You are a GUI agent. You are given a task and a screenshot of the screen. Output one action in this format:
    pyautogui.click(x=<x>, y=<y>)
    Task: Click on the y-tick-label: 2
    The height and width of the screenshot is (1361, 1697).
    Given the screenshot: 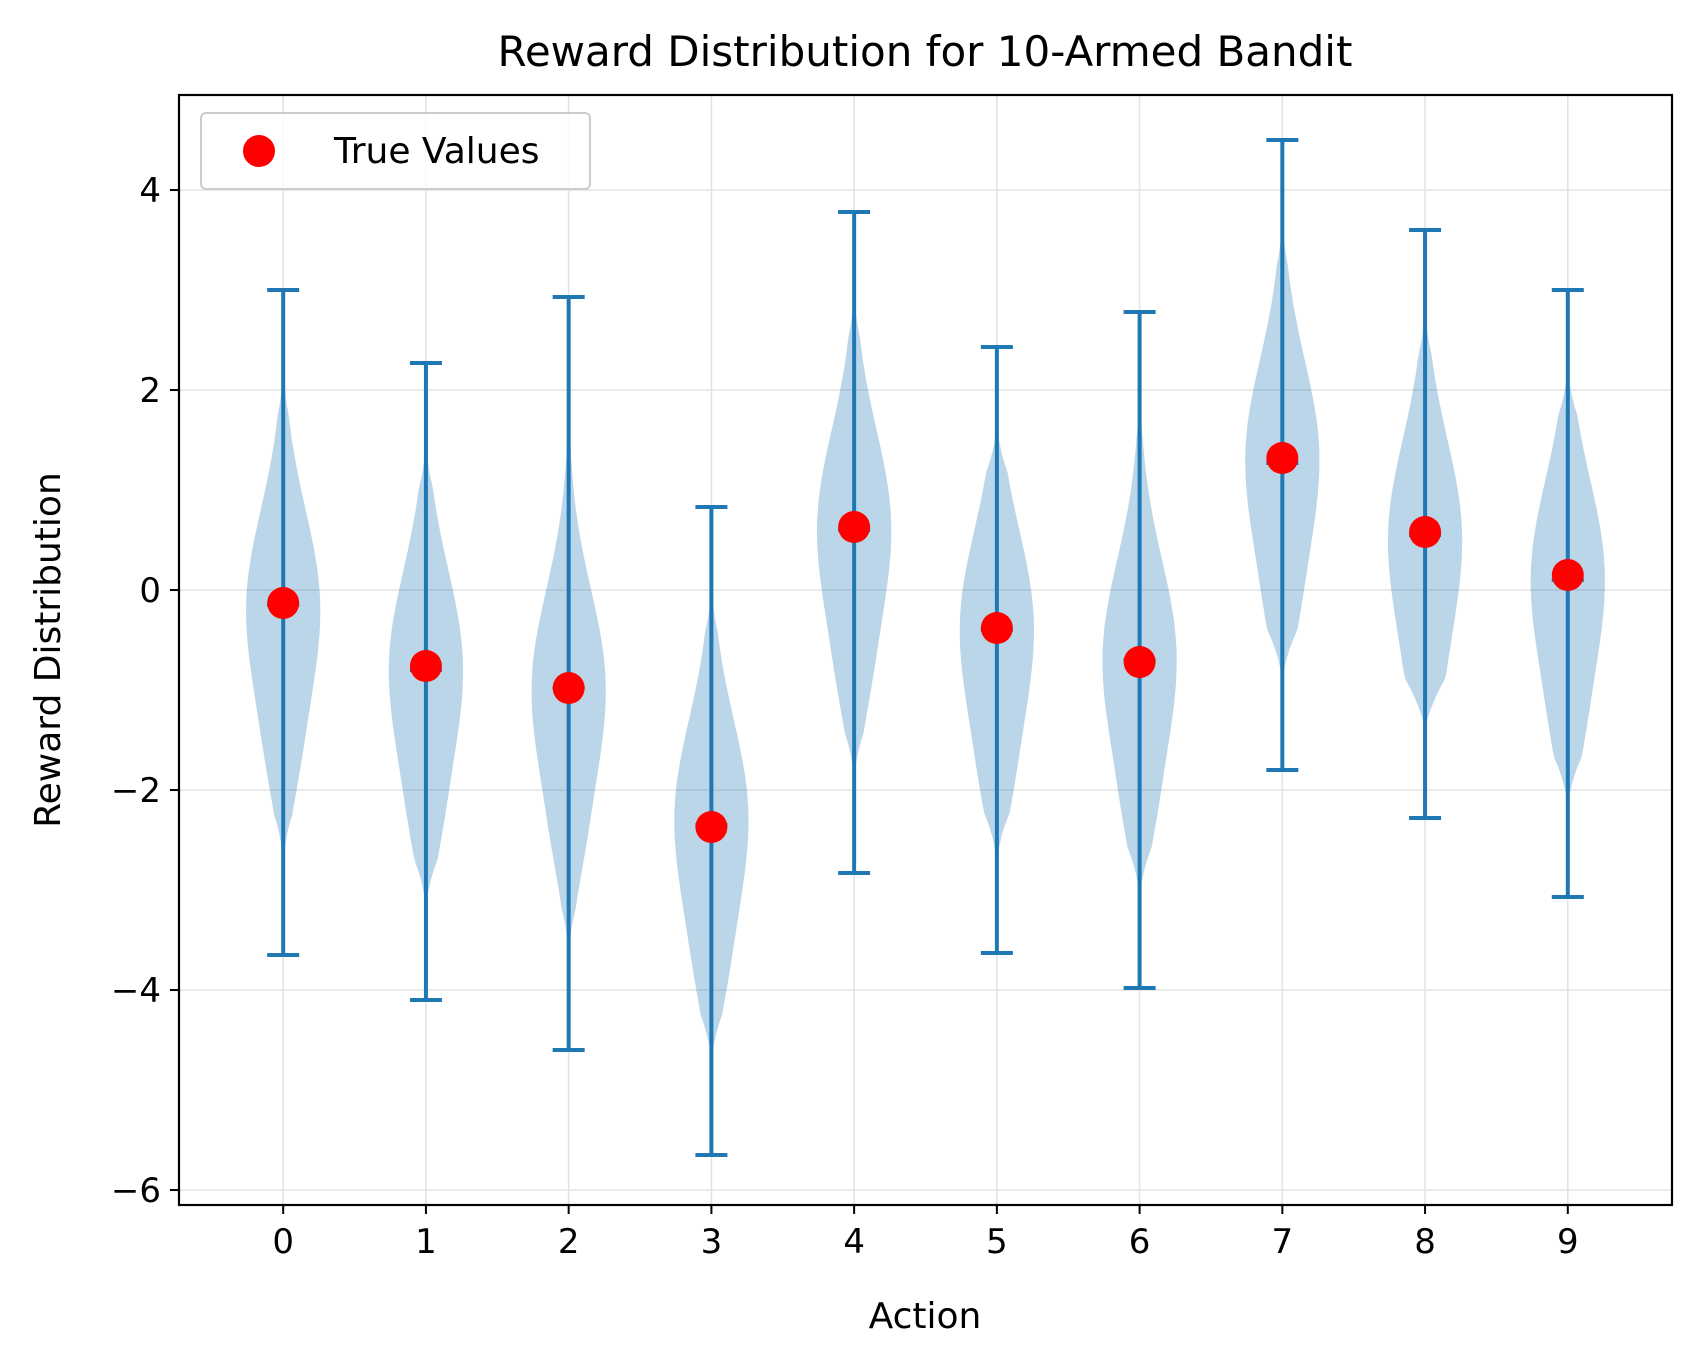 What is the action you would take?
    pyautogui.click(x=150, y=391)
    